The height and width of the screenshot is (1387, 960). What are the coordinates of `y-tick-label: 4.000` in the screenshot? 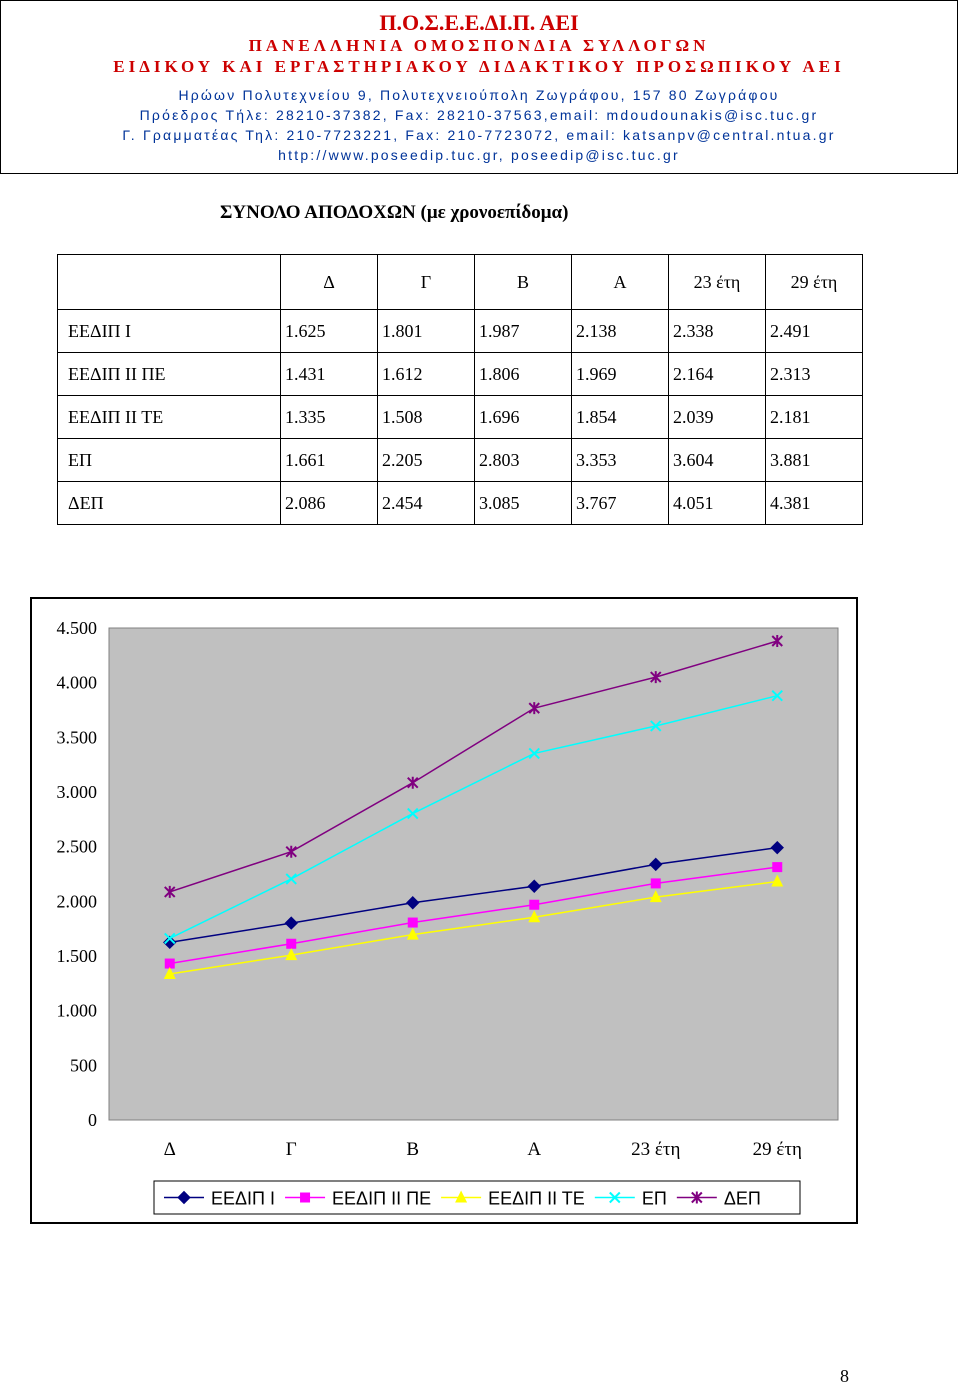 It's located at (77, 683).